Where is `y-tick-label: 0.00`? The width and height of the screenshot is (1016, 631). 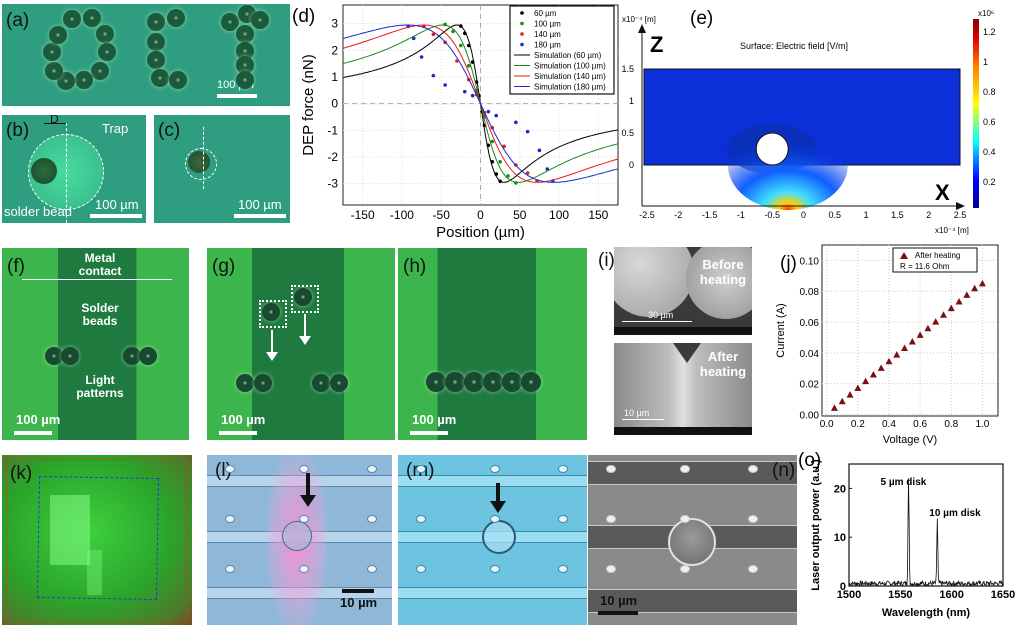
y-tick-label: 0.00 is located at coordinates (810, 415).